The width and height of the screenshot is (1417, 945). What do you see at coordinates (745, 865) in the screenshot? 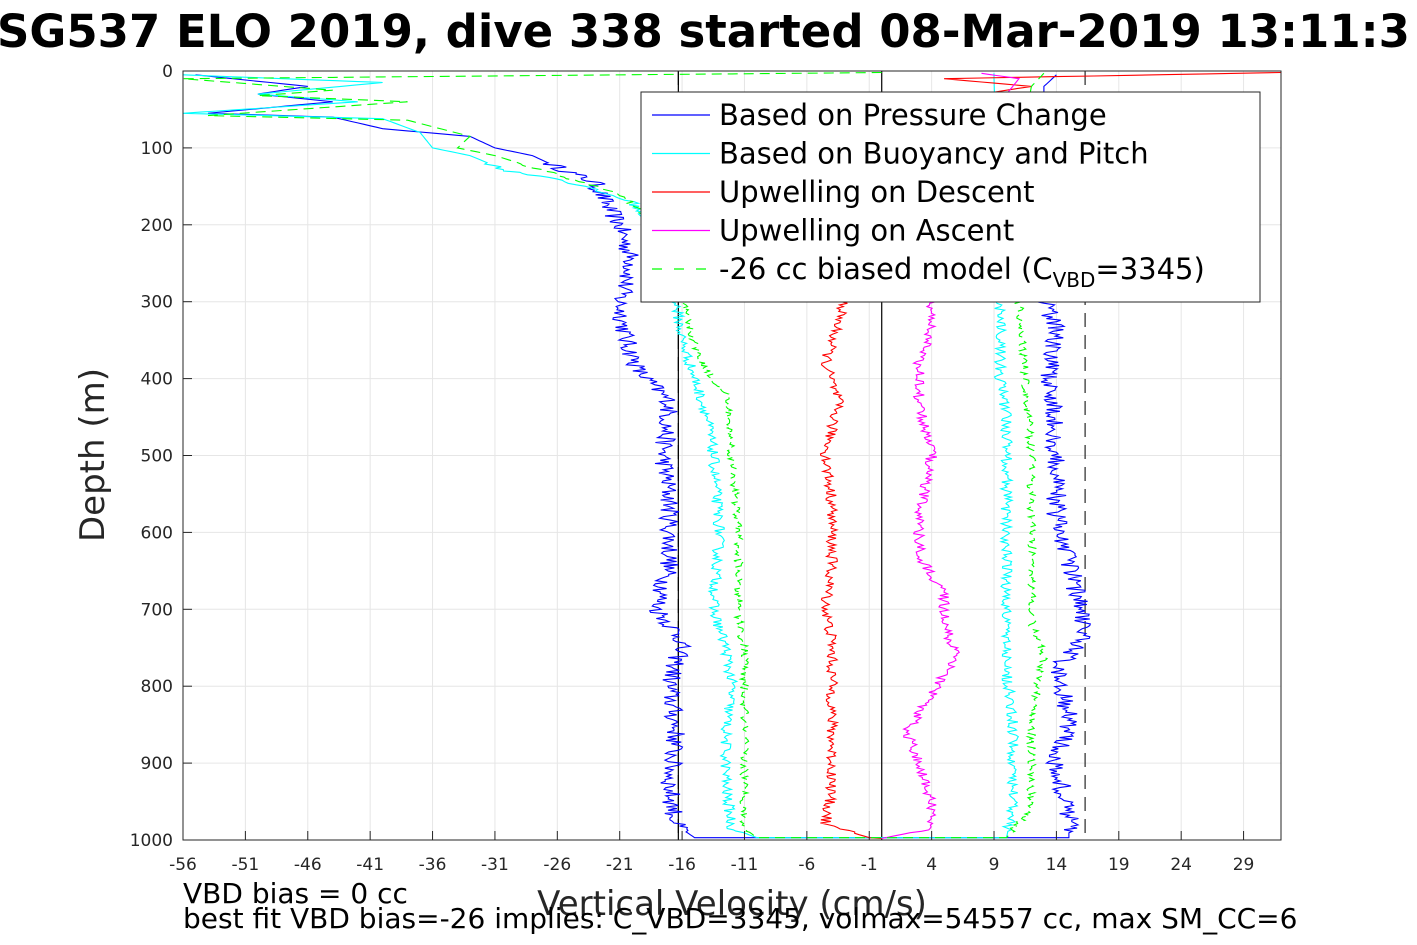
I see `x-tick-label: -11` at bounding box center [745, 865].